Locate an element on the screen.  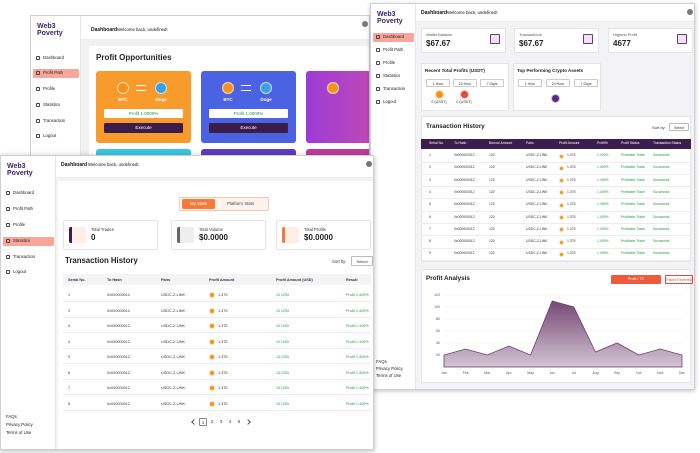
panel-title: Top Performing Crypto Assets is located at coordinates (550, 70).